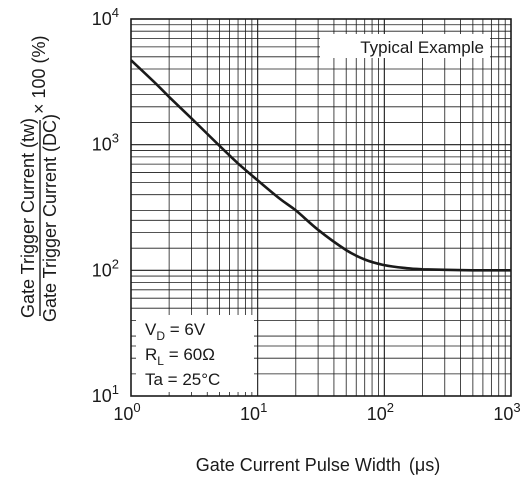 The image size is (529, 481). I want to click on x-tick-labels: 10⁰ 10¹ 10² 10³, so click(316, 412).